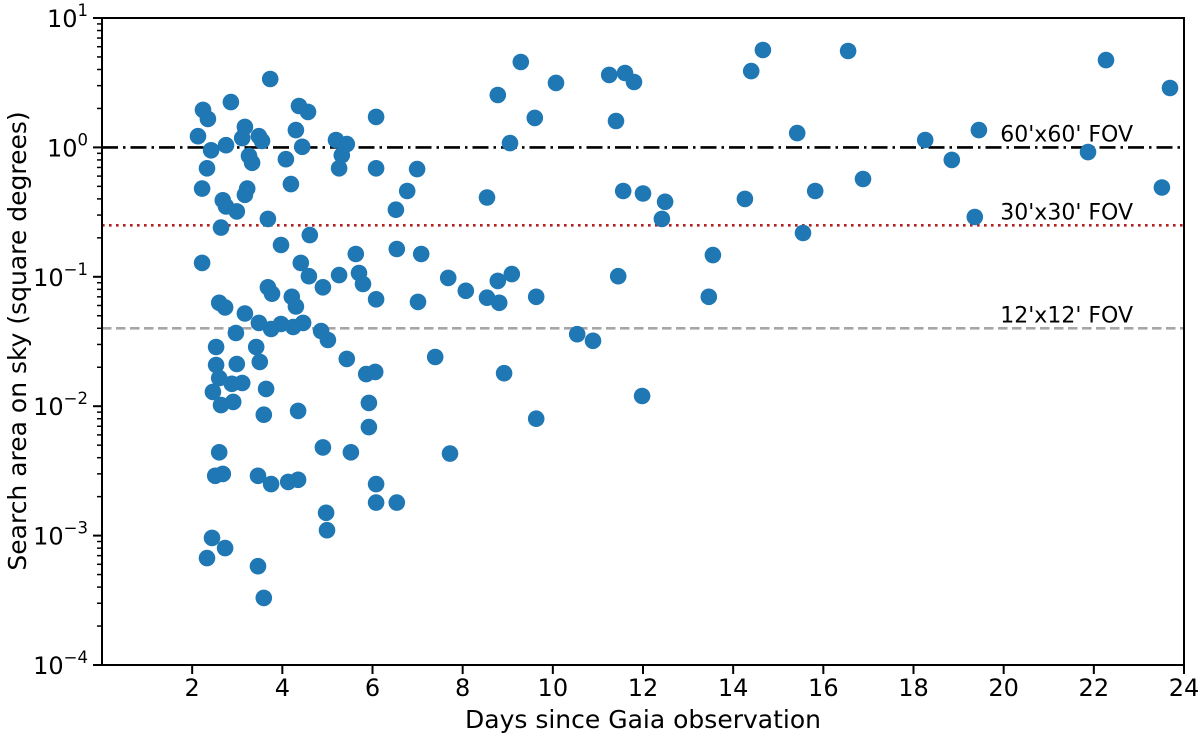 This screenshot has width=1200, height=742. I want to click on fov-label-60x60: 60'x60' FOV, so click(1066, 134).